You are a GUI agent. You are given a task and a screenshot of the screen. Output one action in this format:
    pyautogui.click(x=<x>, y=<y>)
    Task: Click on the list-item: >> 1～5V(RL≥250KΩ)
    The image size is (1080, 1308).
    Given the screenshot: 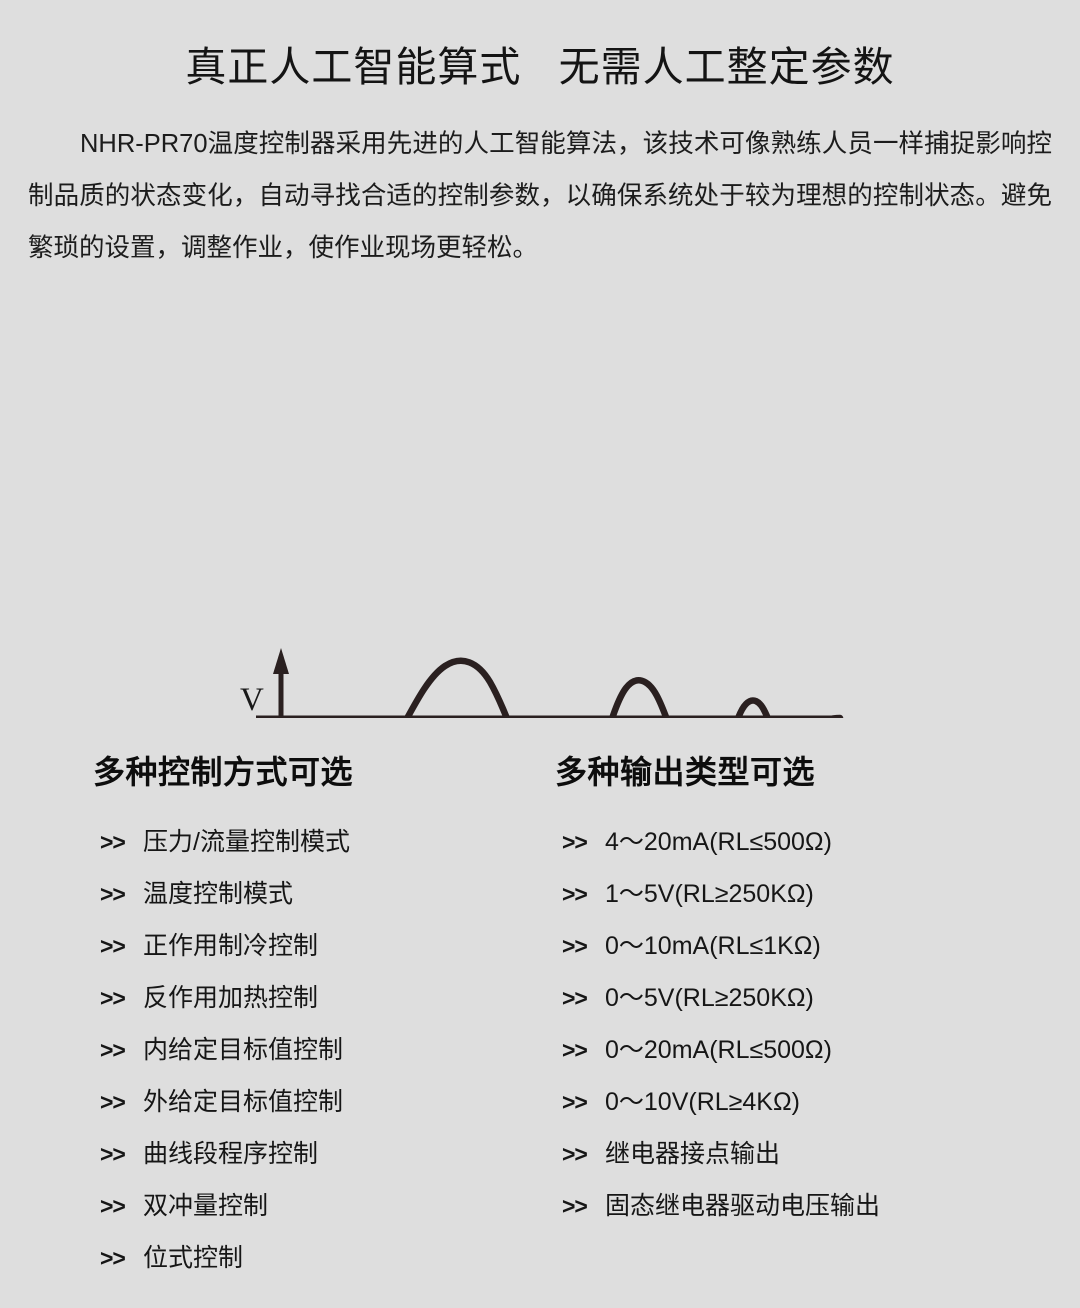 What is the action you would take?
    pyautogui.click(x=790, y=894)
    